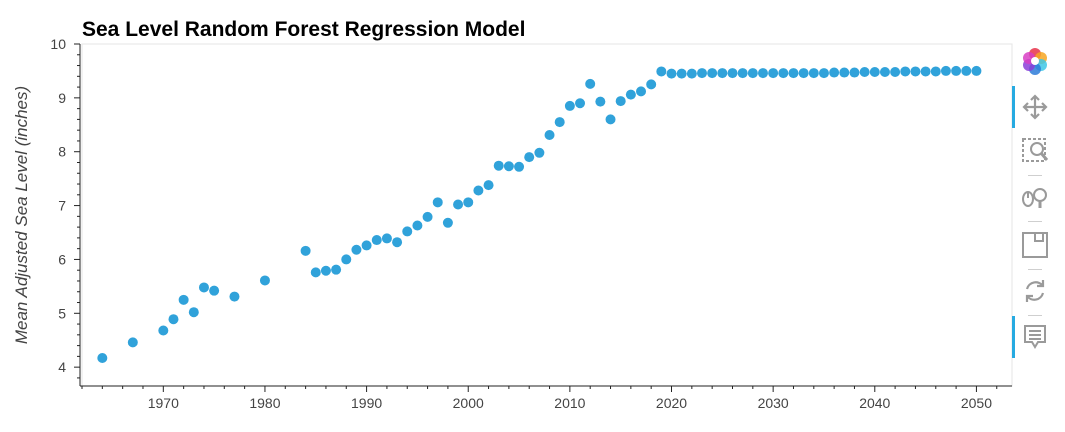 The width and height of the screenshot is (1065, 432). I want to click on y-tick-label: 4, so click(62, 367).